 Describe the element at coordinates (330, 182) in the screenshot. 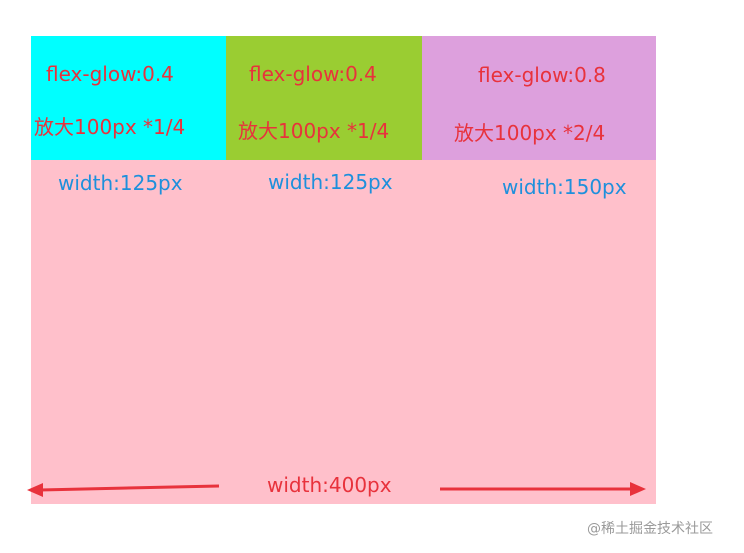

I see `item-2-width-label: width:125px` at that location.